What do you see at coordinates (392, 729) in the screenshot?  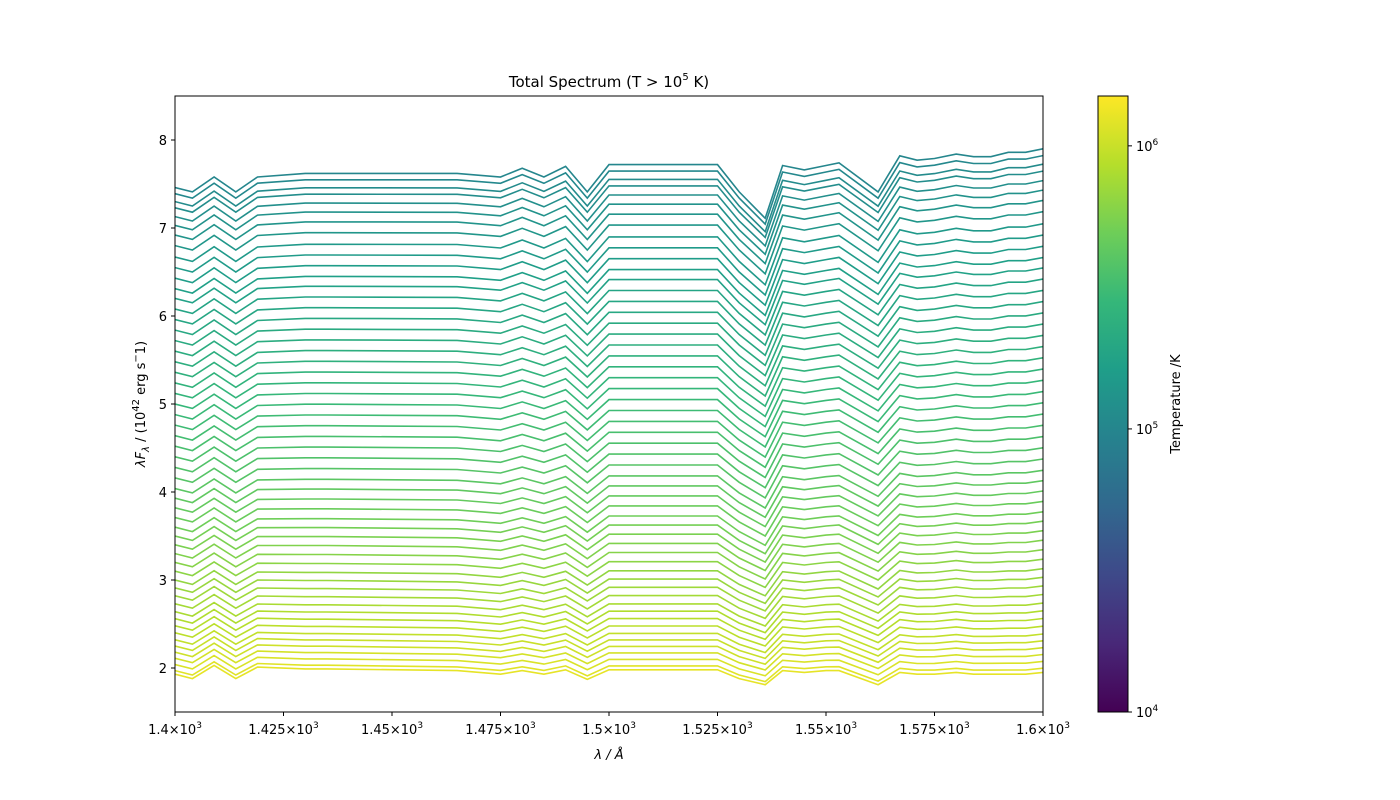 I see `x-tick-label: 1.45×10³` at bounding box center [392, 729].